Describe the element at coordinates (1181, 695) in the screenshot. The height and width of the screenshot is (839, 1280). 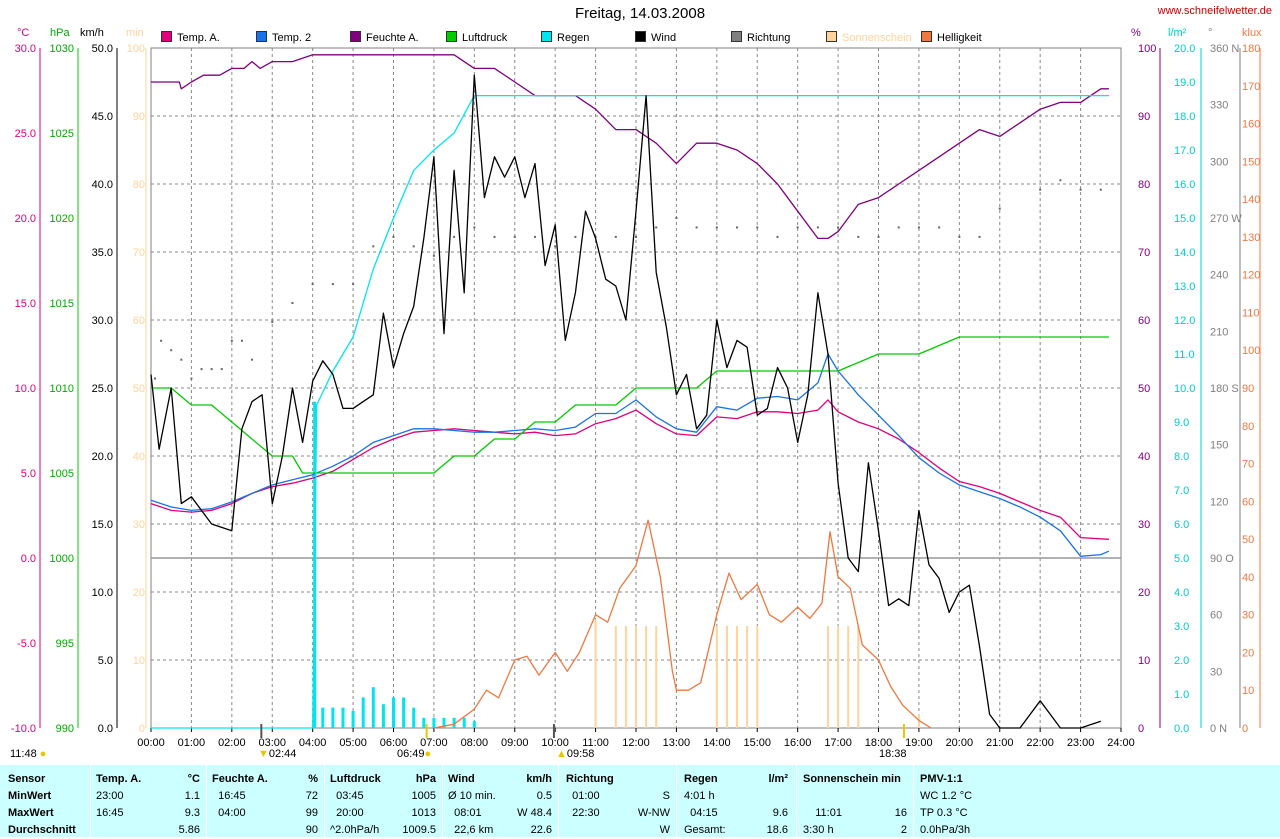
I see `rain-tick-label: 1.0` at that location.